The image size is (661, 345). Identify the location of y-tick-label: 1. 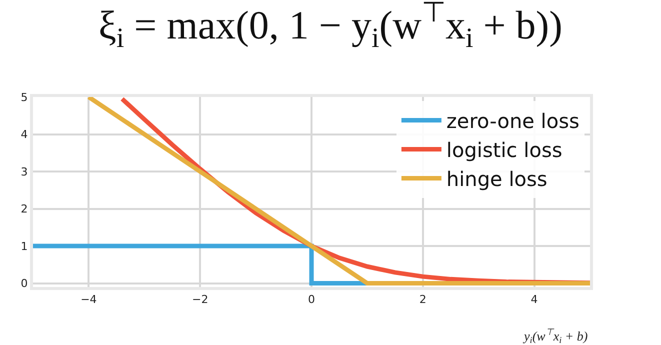
(24, 246).